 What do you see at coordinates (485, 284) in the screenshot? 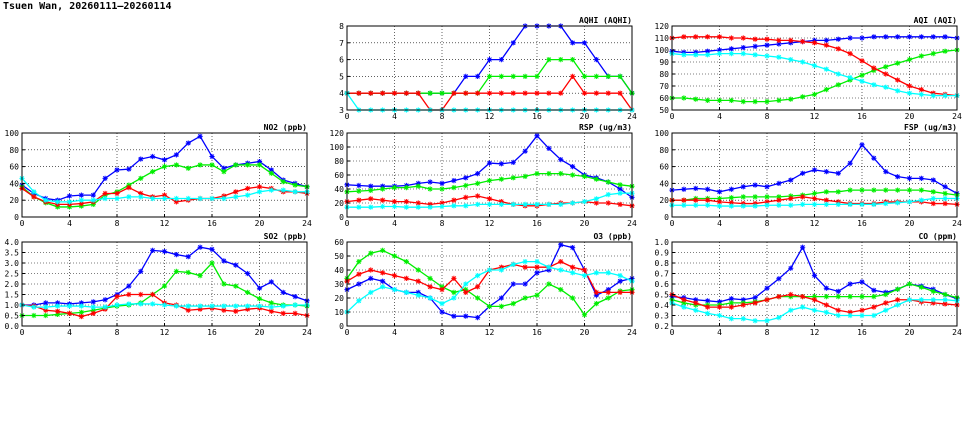
I see `chart-o3: 0 4 8 12 16 20 24 0 10 20 30 40 50 60 O3 (ppb)` at bounding box center [485, 284].